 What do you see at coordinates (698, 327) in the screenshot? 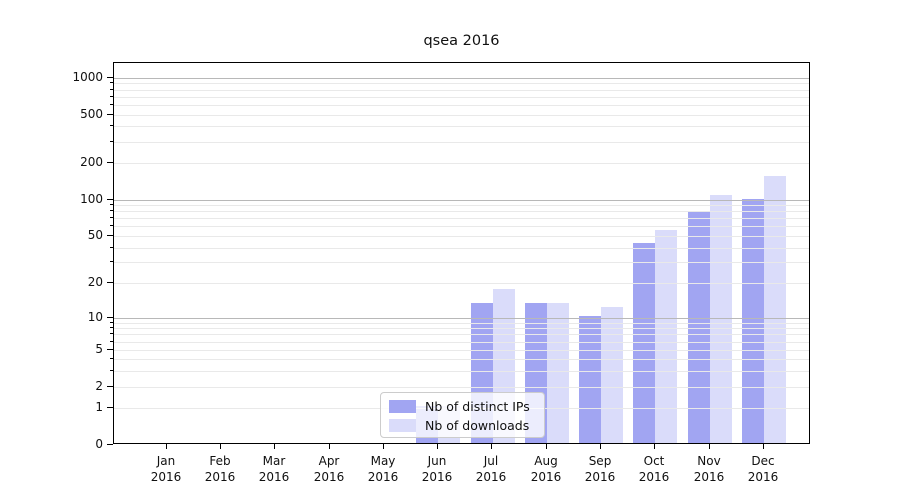
I see `bar-distinct-ips-nov` at bounding box center [698, 327].